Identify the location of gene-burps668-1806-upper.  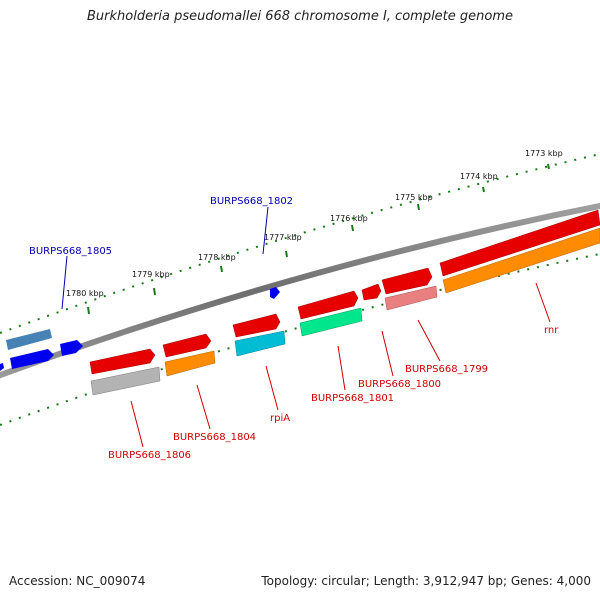
(122, 361).